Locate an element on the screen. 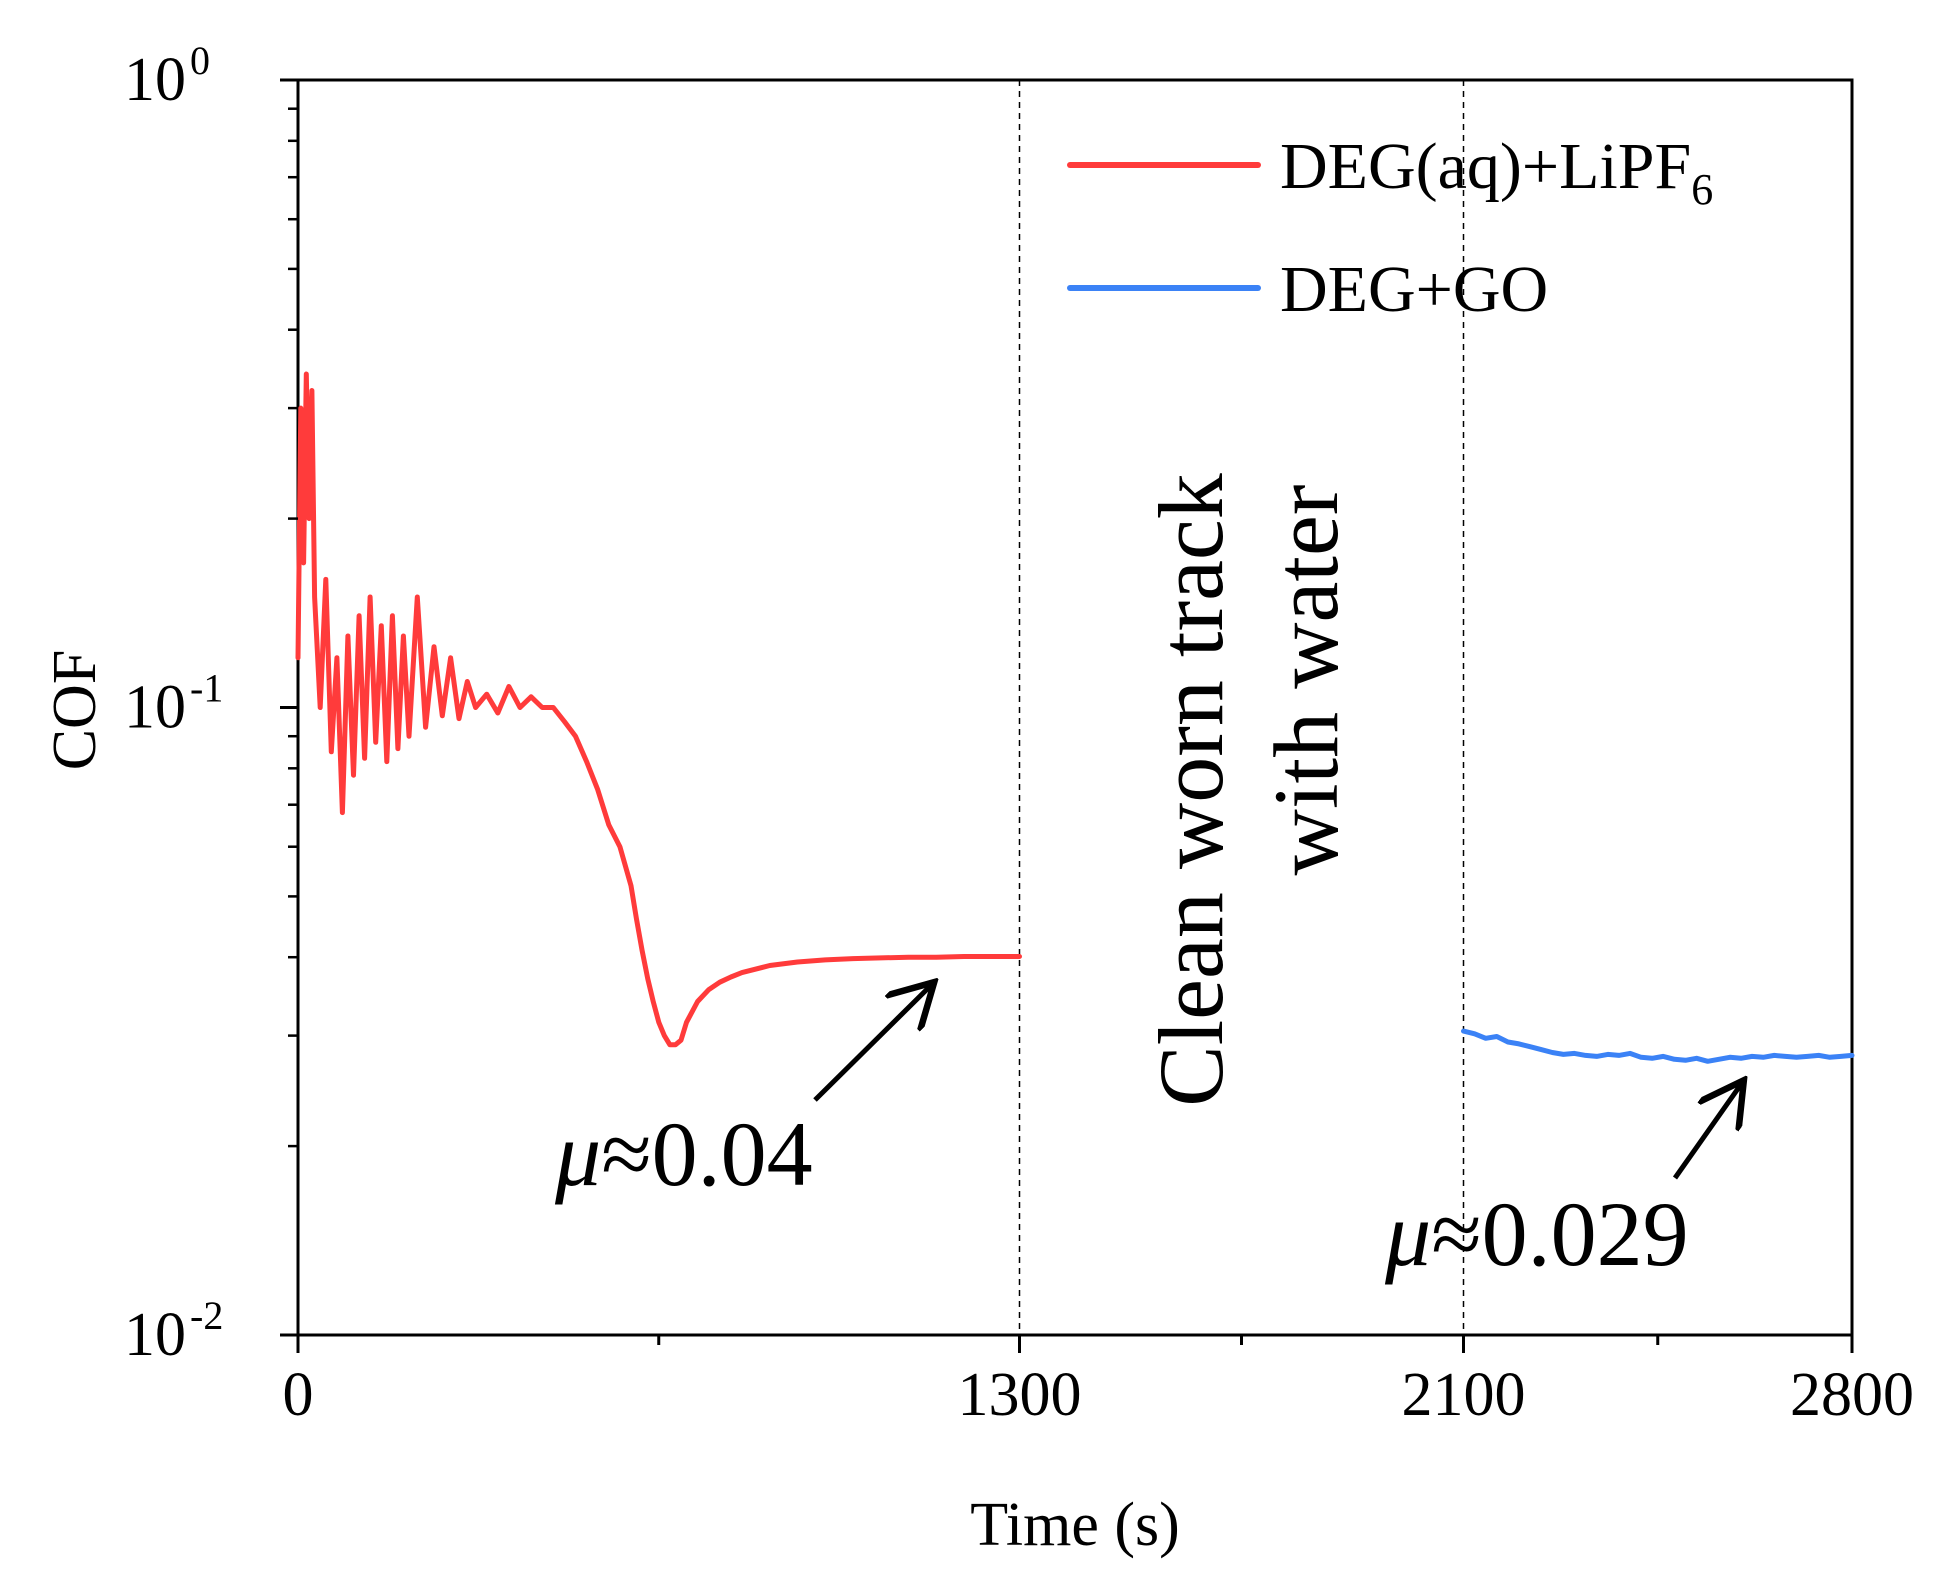 This screenshot has width=1955, height=1584. legend-label-subscript: 6 is located at coordinates (1702, 189).